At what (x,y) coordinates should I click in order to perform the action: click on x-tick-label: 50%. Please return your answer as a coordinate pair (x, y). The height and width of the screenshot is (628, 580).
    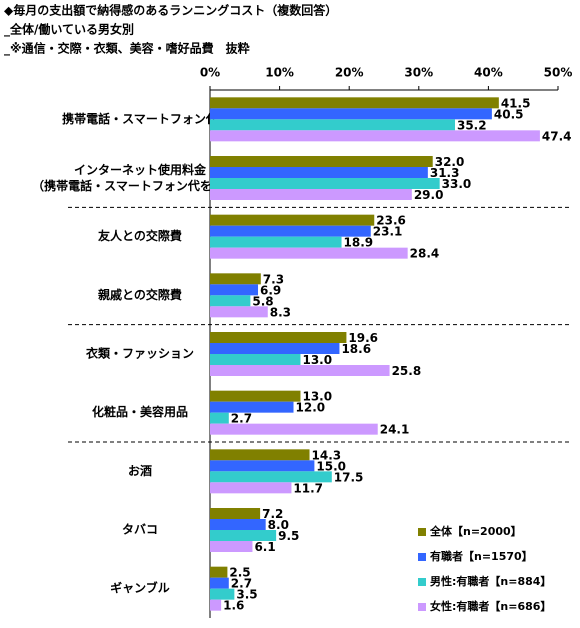
    Looking at the image, I should click on (558, 73).